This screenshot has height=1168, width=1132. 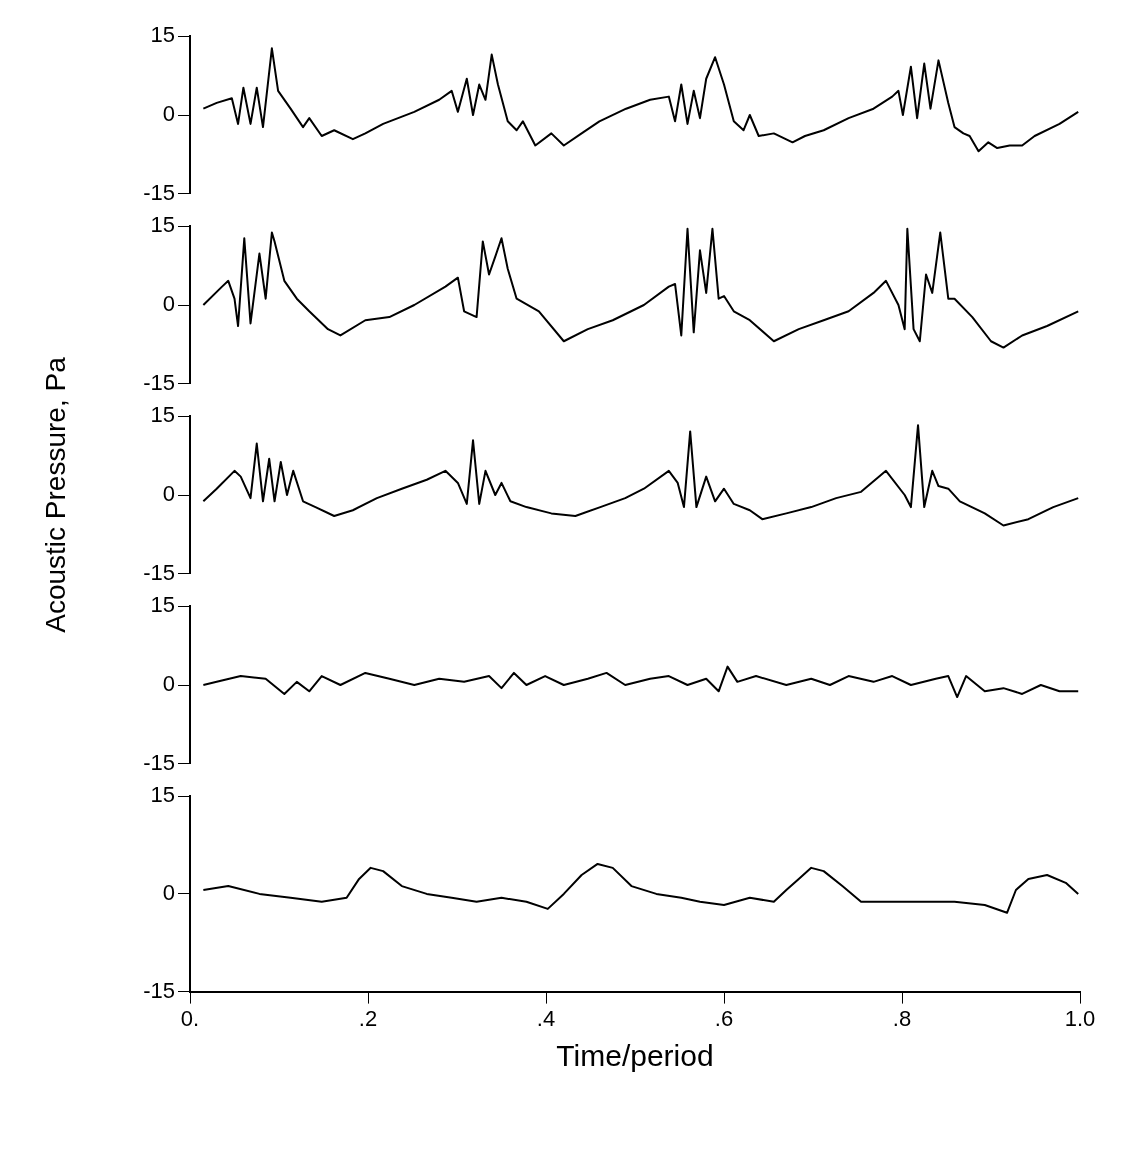 What do you see at coordinates (1080, 1018) in the screenshot?
I see `x-tick-label: 1.0` at bounding box center [1080, 1018].